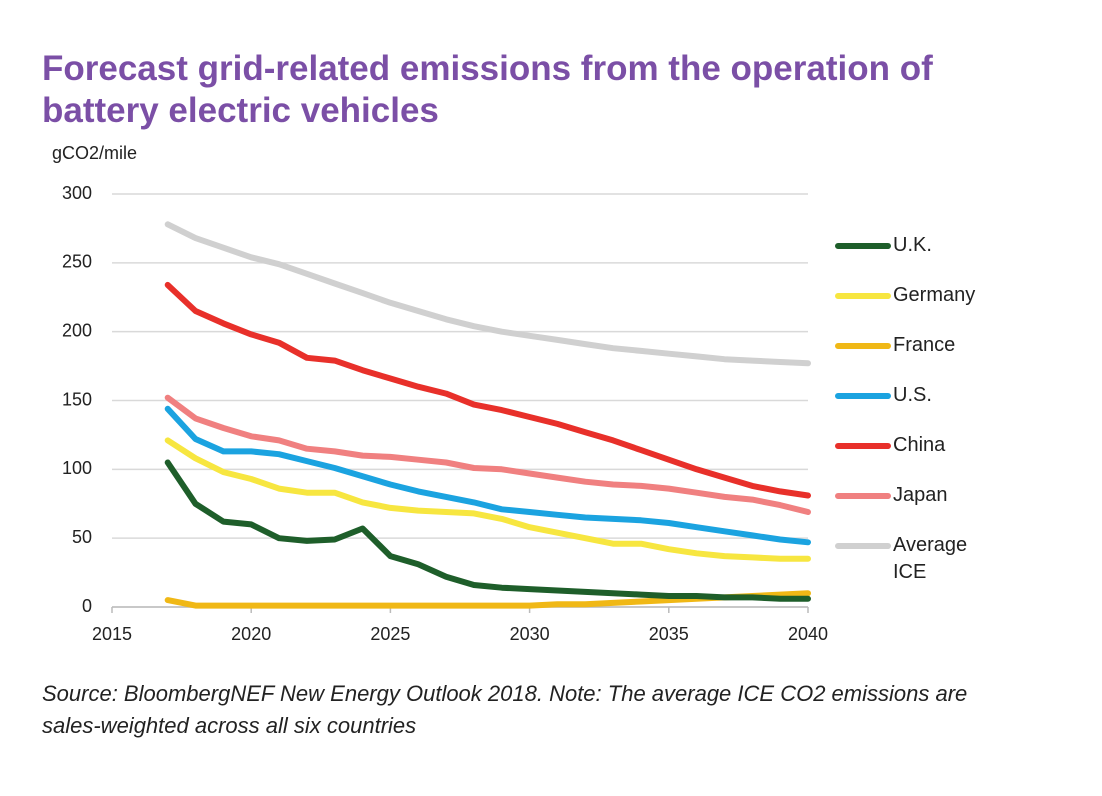  What do you see at coordinates (912, 245) in the screenshot?
I see `legend-label: U.K.` at bounding box center [912, 245].